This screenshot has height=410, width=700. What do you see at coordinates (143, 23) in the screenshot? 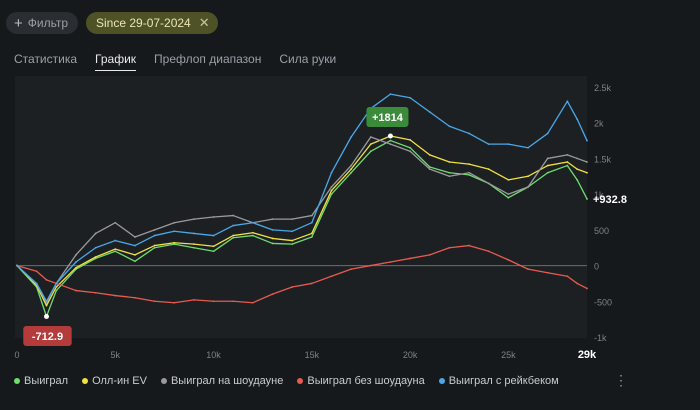
I see `date-chip-label: Since 29-07-2024` at bounding box center [143, 23].